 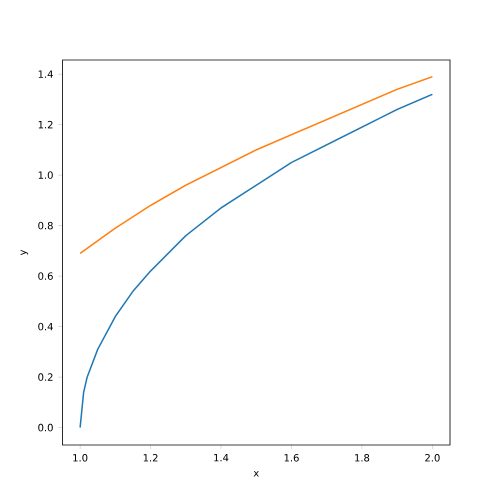 I want to click on x-tick-label: 1.4, so click(x=221, y=458).